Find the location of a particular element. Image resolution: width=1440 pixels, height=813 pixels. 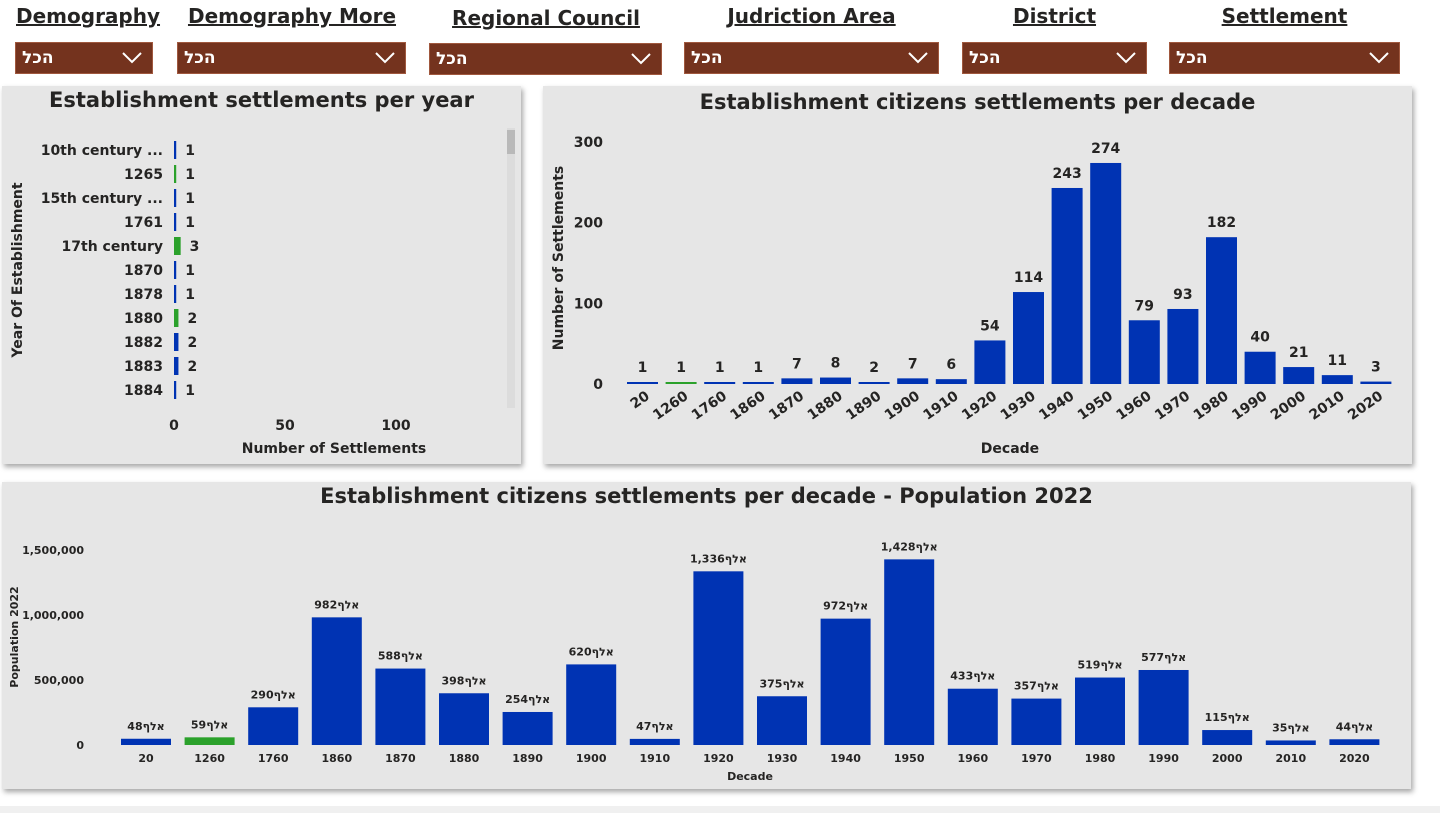

judriction-area-slicer: הכל is located at coordinates (811, 58).